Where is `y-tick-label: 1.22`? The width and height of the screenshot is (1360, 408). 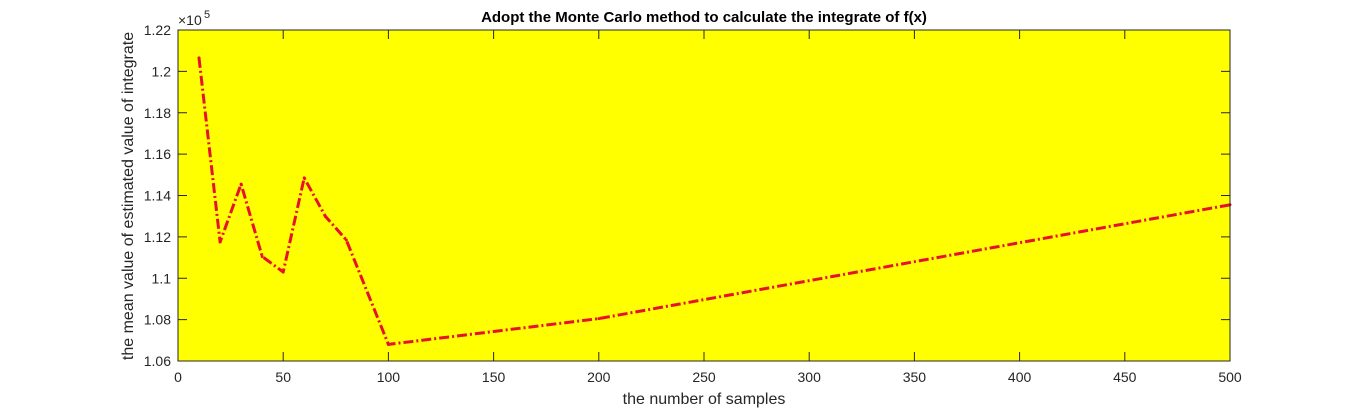
y-tick-label: 1.22 is located at coordinates (157, 30).